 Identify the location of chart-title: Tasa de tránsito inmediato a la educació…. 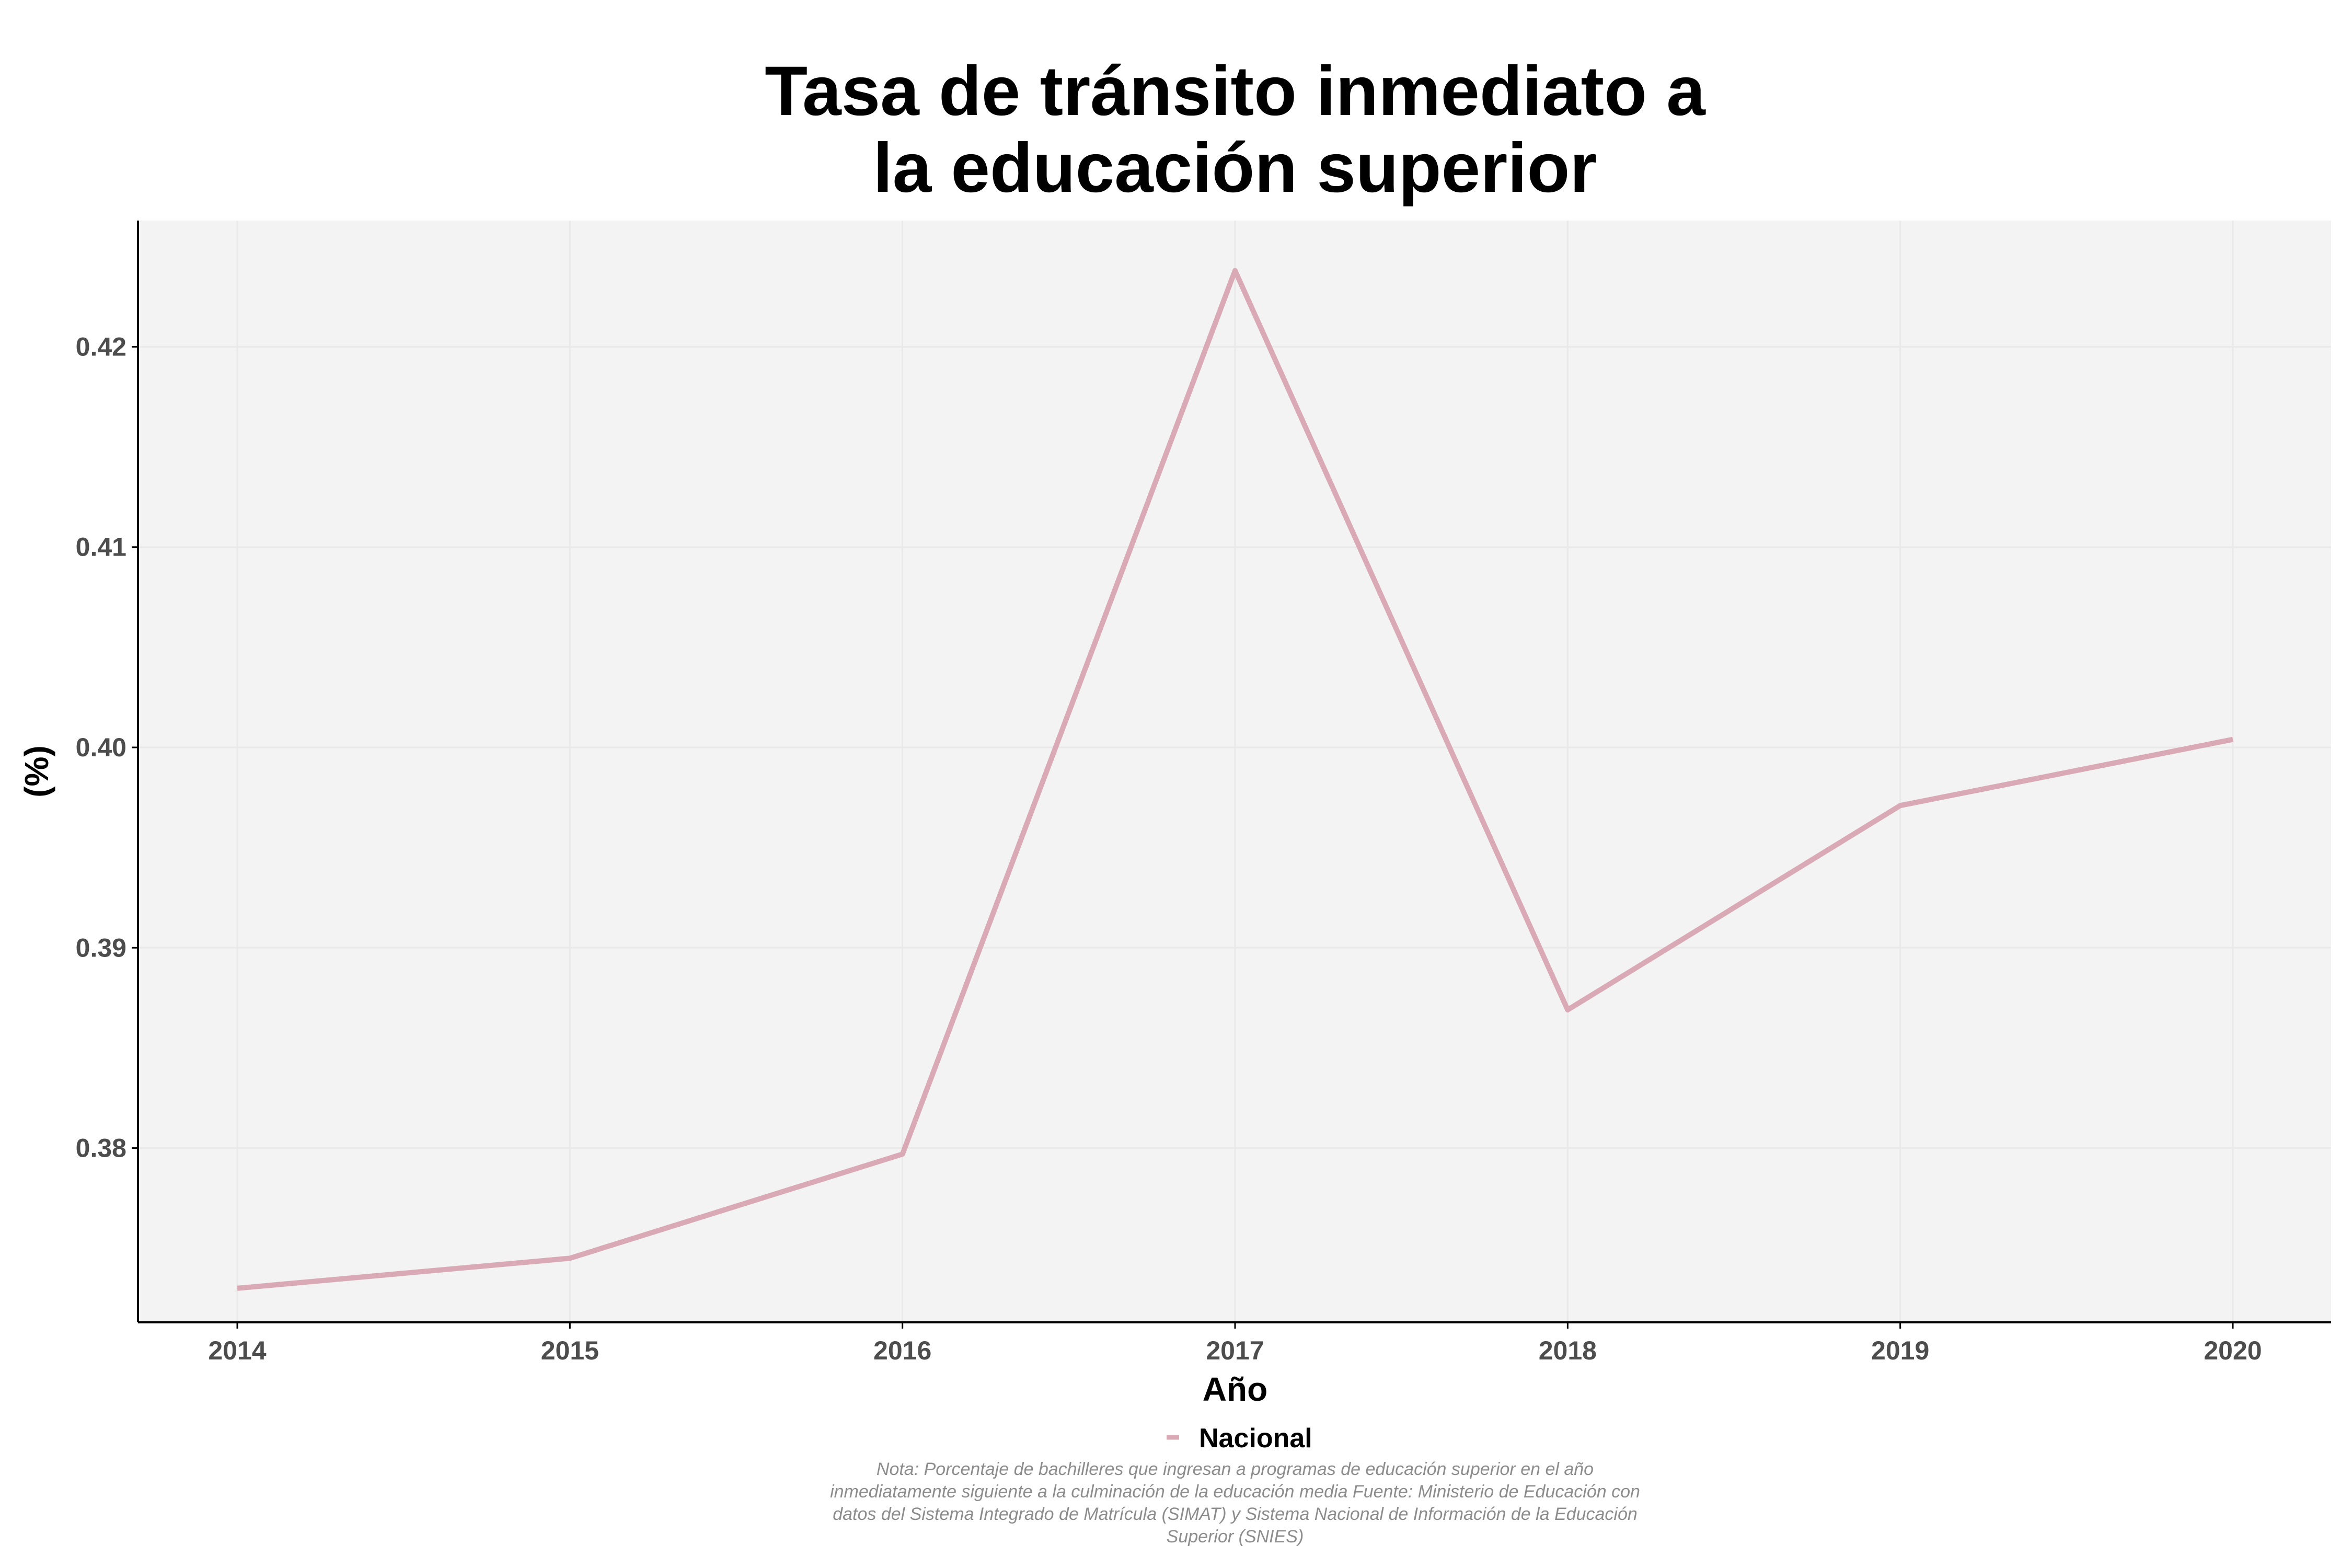
(1235, 129).